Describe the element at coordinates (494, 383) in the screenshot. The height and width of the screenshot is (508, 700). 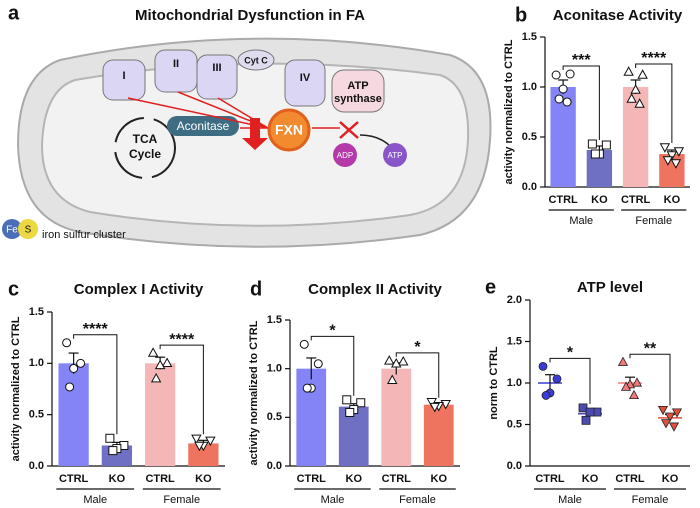
I see `y-axis-label: norm to CTRL` at that location.